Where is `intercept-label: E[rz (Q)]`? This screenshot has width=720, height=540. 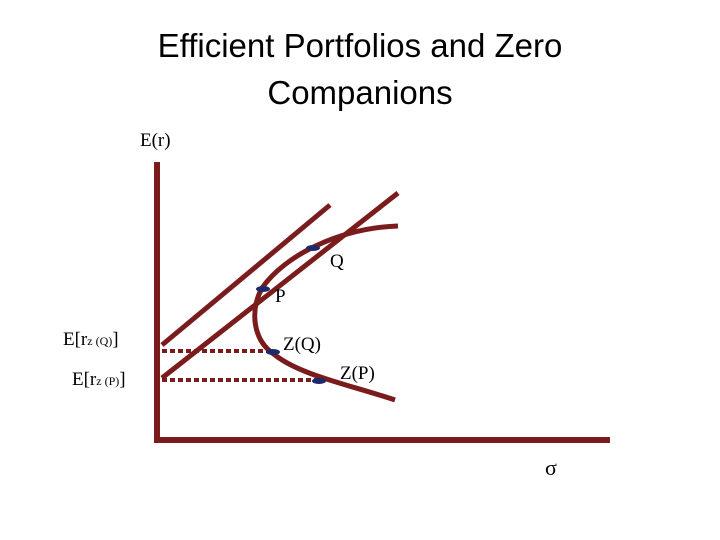
intercept-label: E[rz (Q)] is located at coordinates (91, 339).